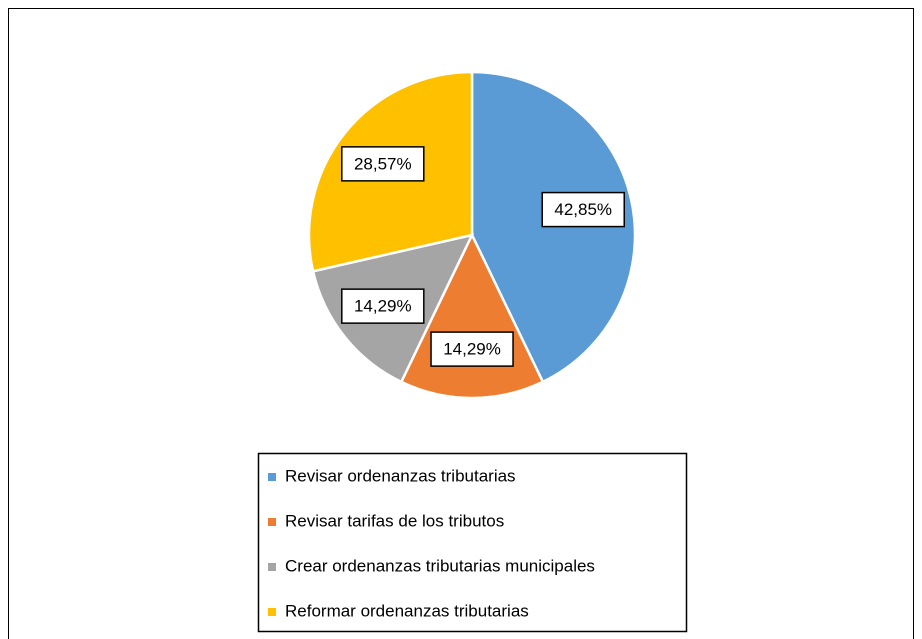  I want to click on legend-label: Crear ordenanzas tributarias municipales, so click(440, 565).